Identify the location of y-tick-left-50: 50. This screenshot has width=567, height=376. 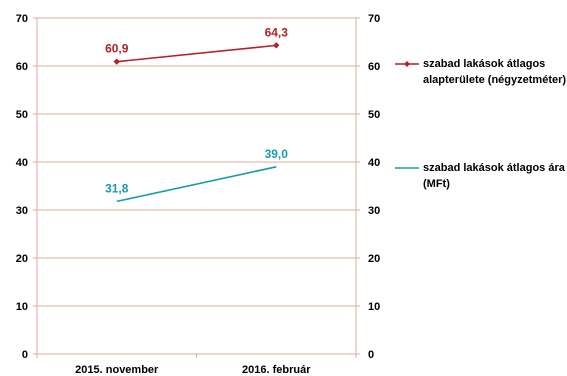
(22, 115).